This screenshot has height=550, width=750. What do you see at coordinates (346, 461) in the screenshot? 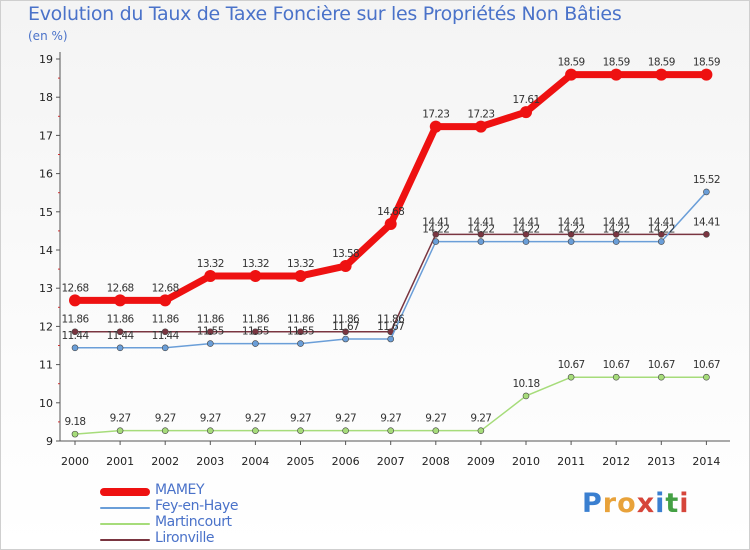
I see `x-tick-label: 2006` at bounding box center [346, 461].